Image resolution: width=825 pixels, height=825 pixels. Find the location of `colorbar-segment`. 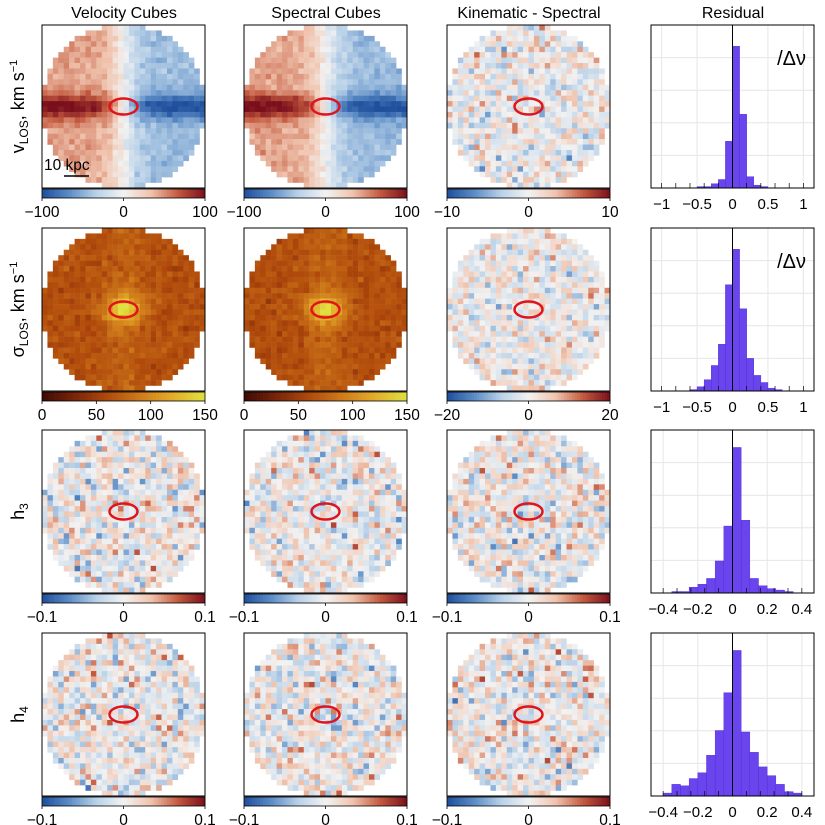

colorbar-segment is located at coordinates (76, 193).